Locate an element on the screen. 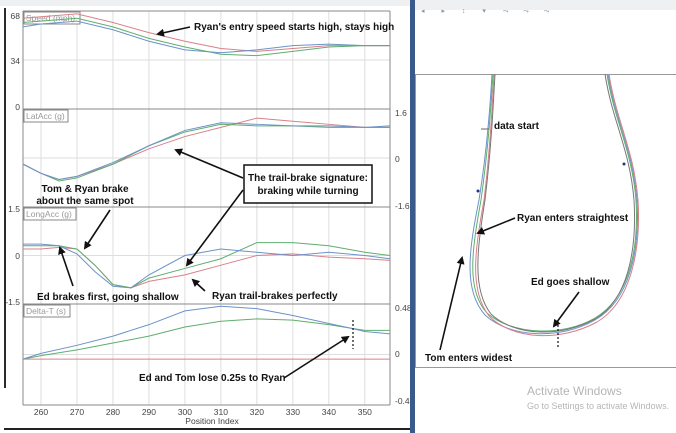 The height and width of the screenshot is (433, 676). svg-text: The trail-brake signature: is located at coordinates (308, 178).